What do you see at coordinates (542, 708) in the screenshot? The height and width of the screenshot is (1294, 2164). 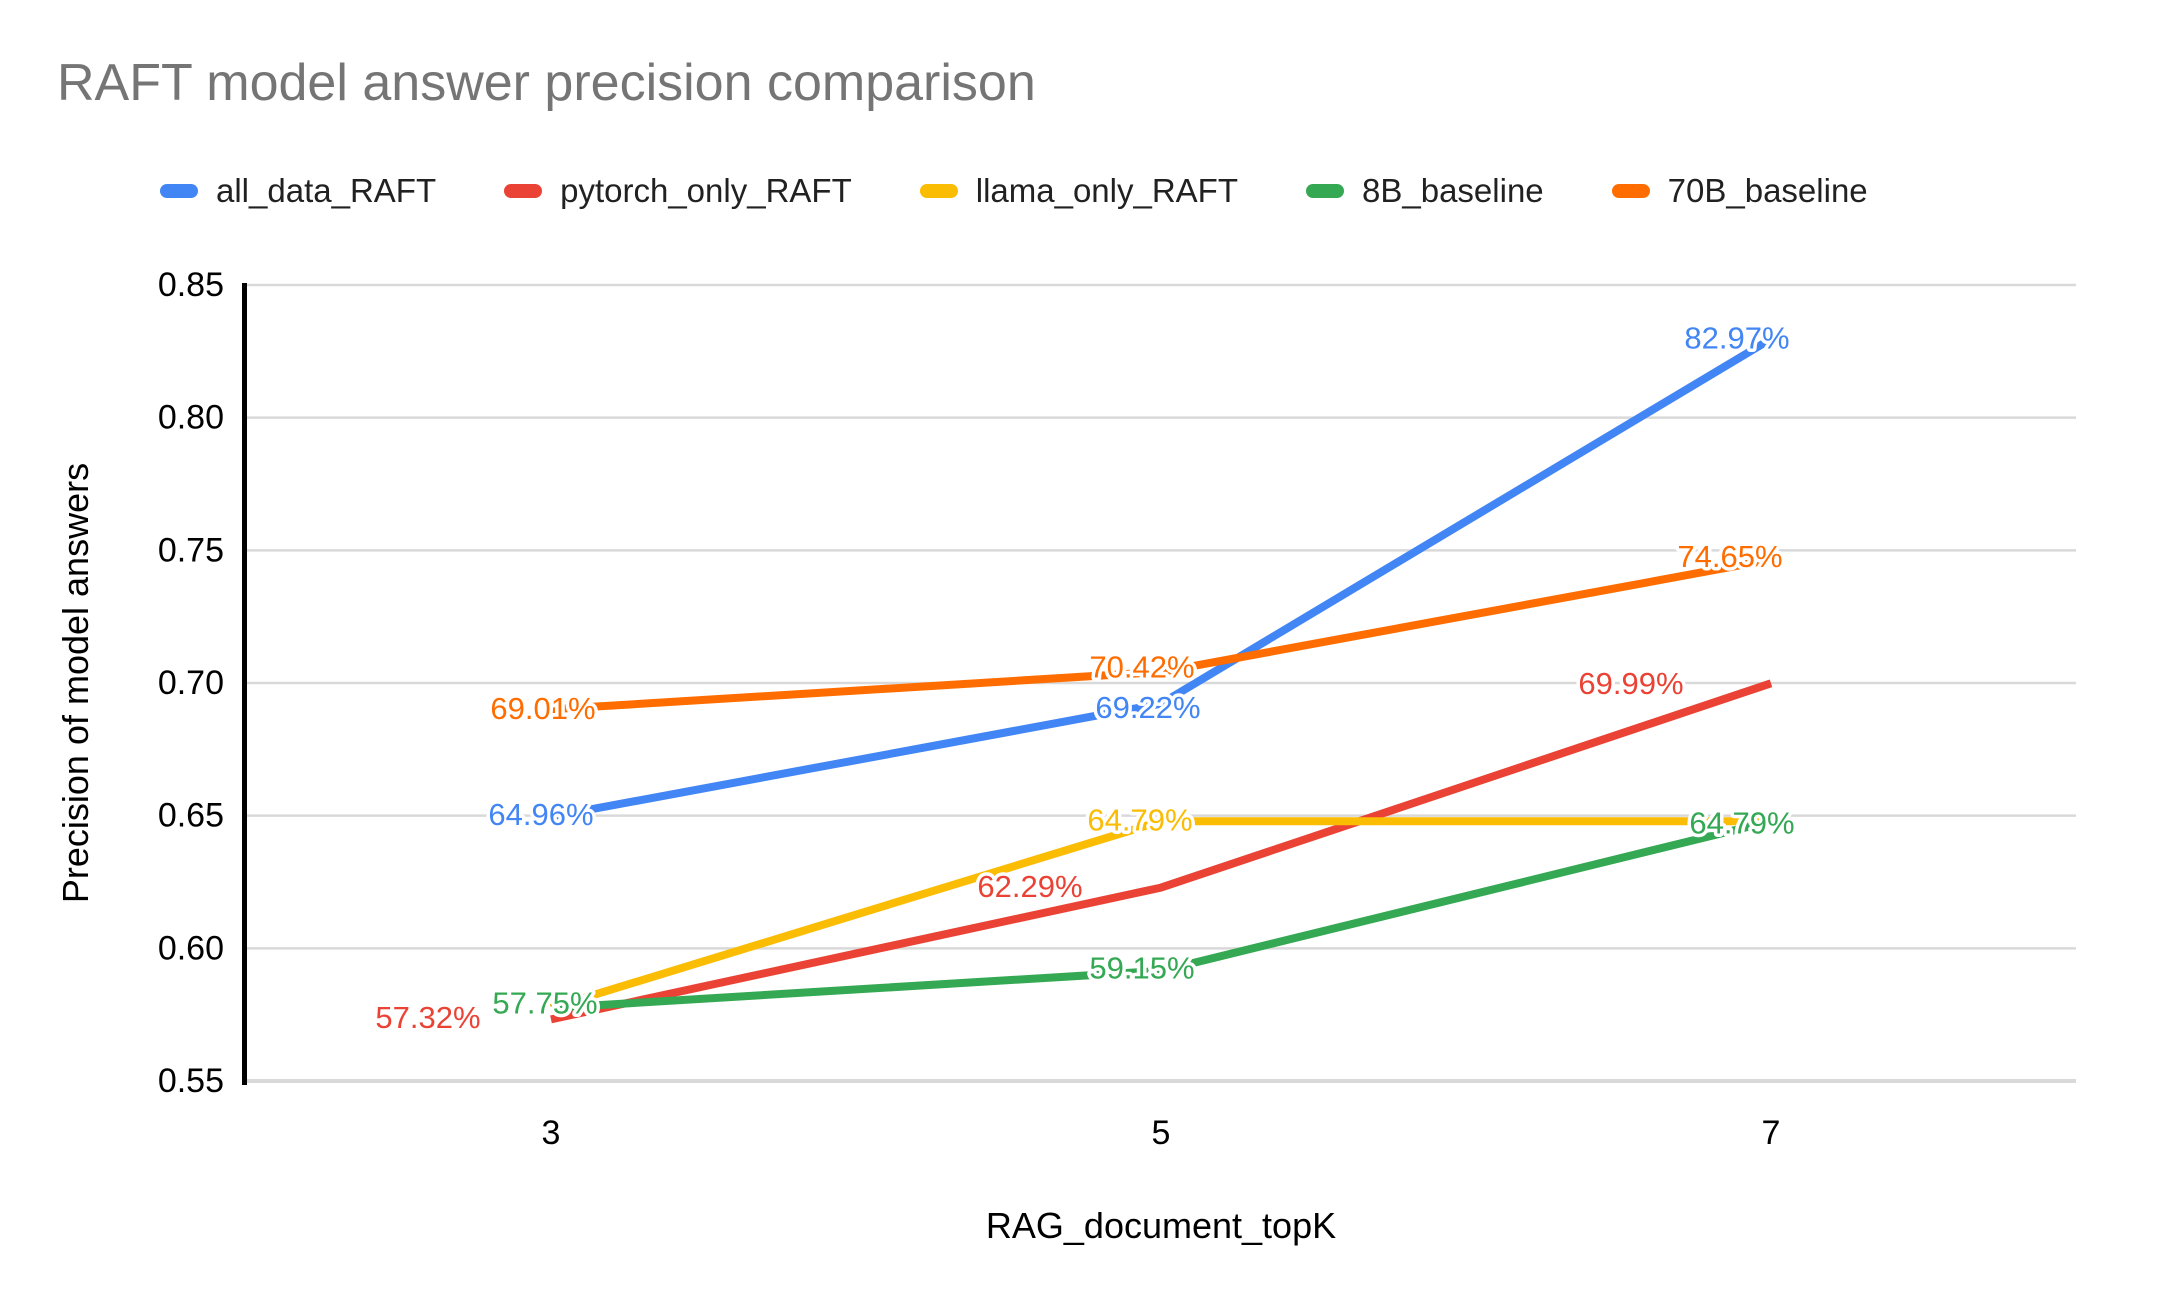 I see `data-label-70B_baseline: 69.01%` at bounding box center [542, 708].